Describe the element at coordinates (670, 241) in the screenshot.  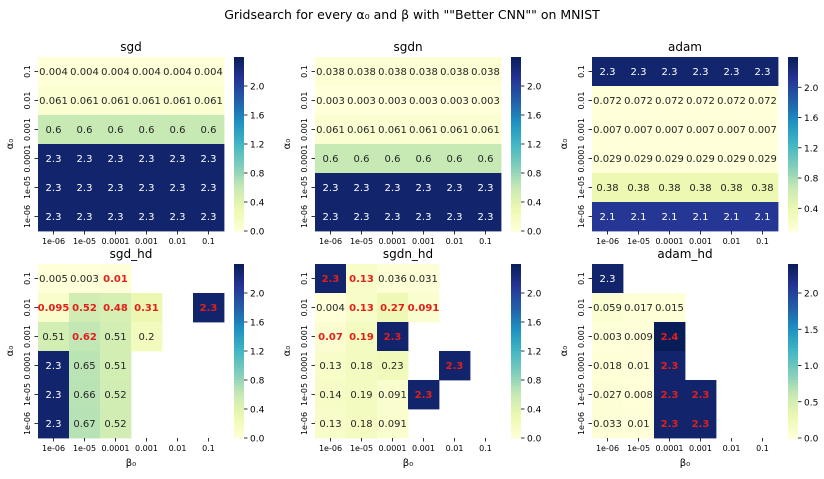
I see `x-tick-label: 0.0001` at that location.